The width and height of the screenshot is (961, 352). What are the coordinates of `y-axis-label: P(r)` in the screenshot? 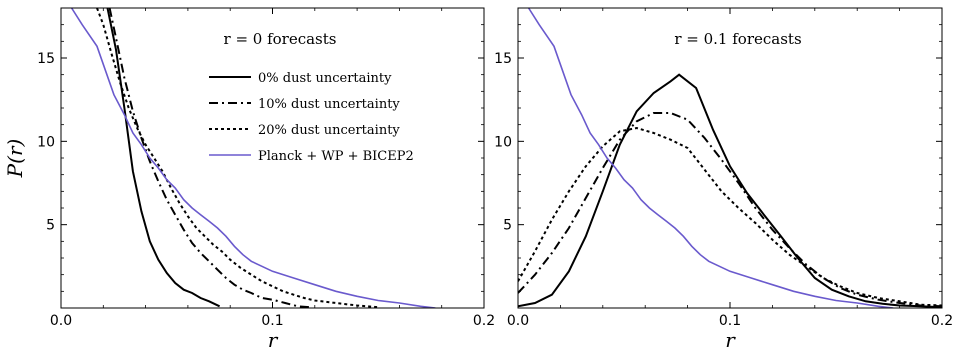 It's located at (15, 159).